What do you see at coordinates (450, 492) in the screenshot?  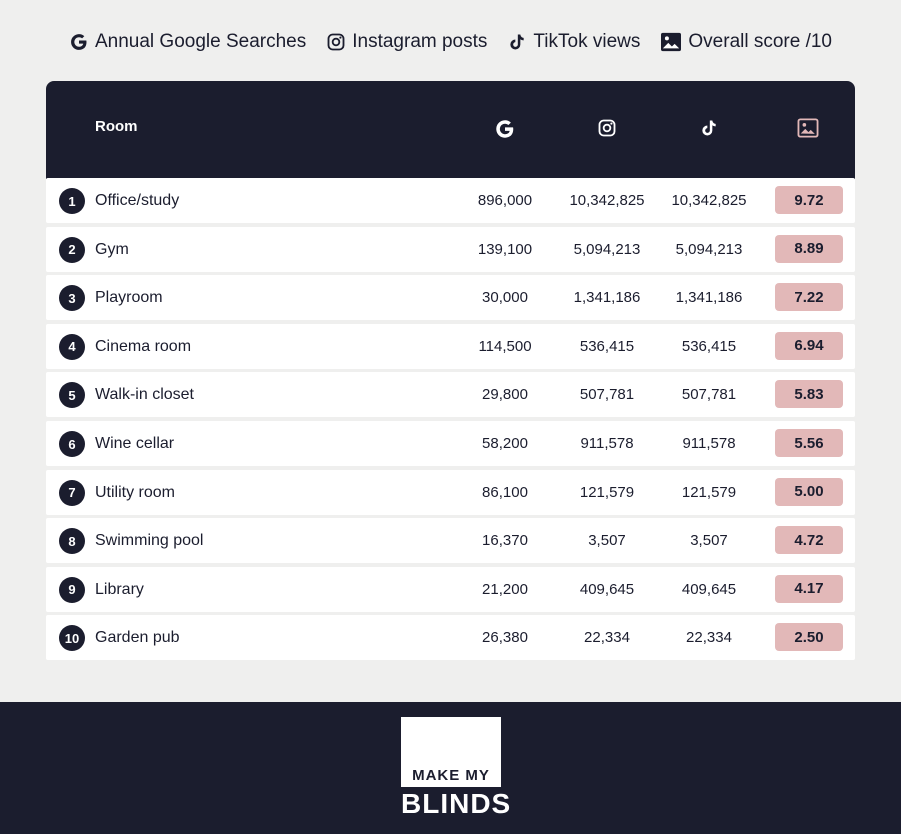 I see `table-row: 7 Utility room 86,100 121,579 121,579 5.00` at bounding box center [450, 492].